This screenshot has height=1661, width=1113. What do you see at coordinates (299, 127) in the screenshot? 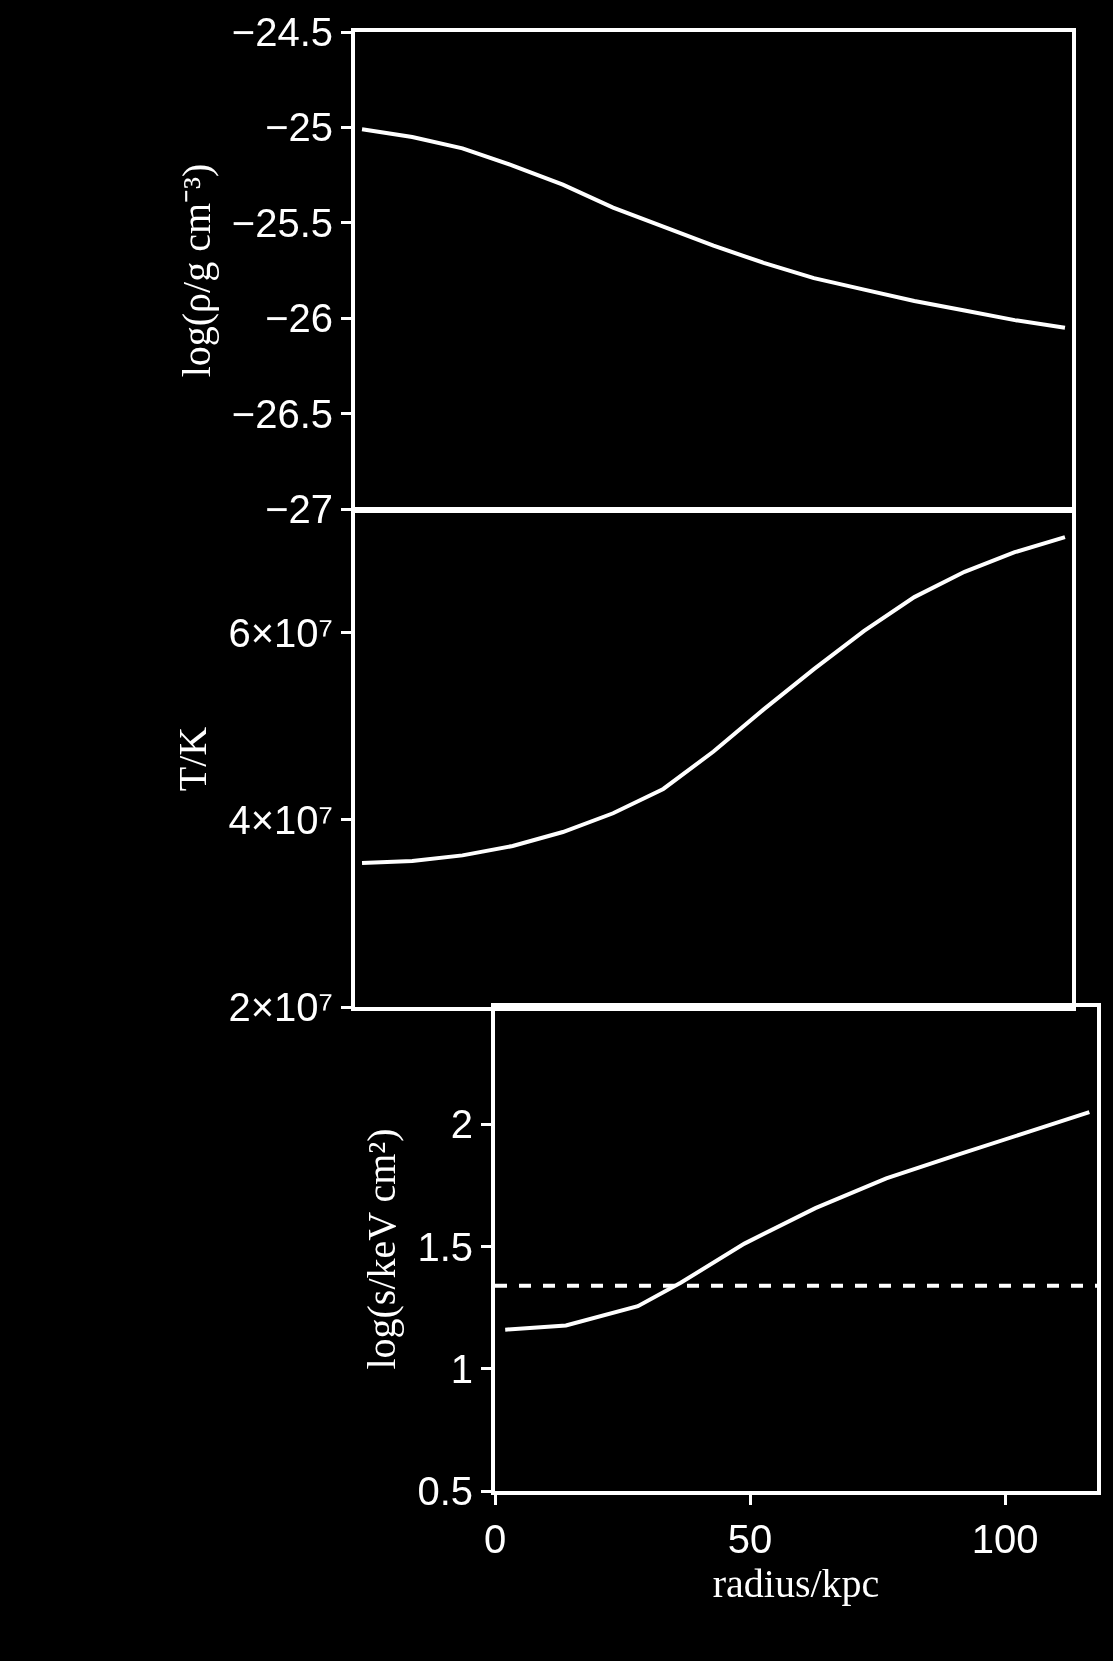
I see `y-tick-label: −25` at bounding box center [299, 127].